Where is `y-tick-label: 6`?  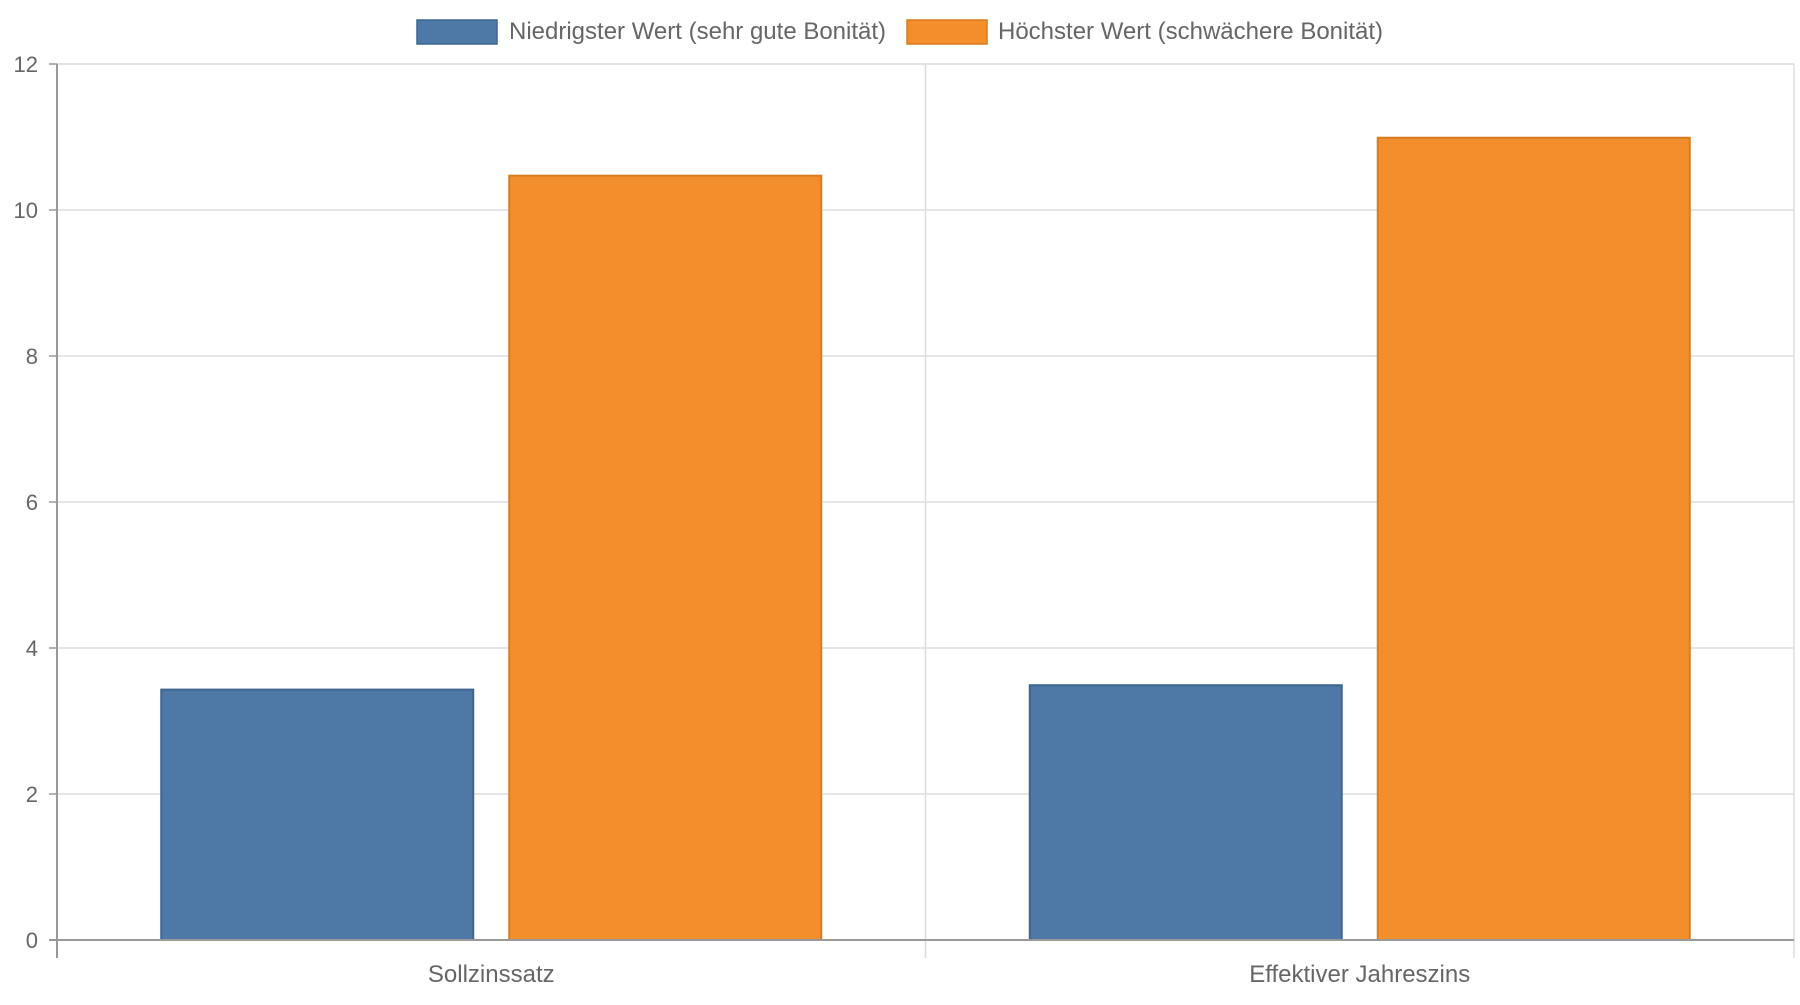 y-tick-label: 6 is located at coordinates (32, 502).